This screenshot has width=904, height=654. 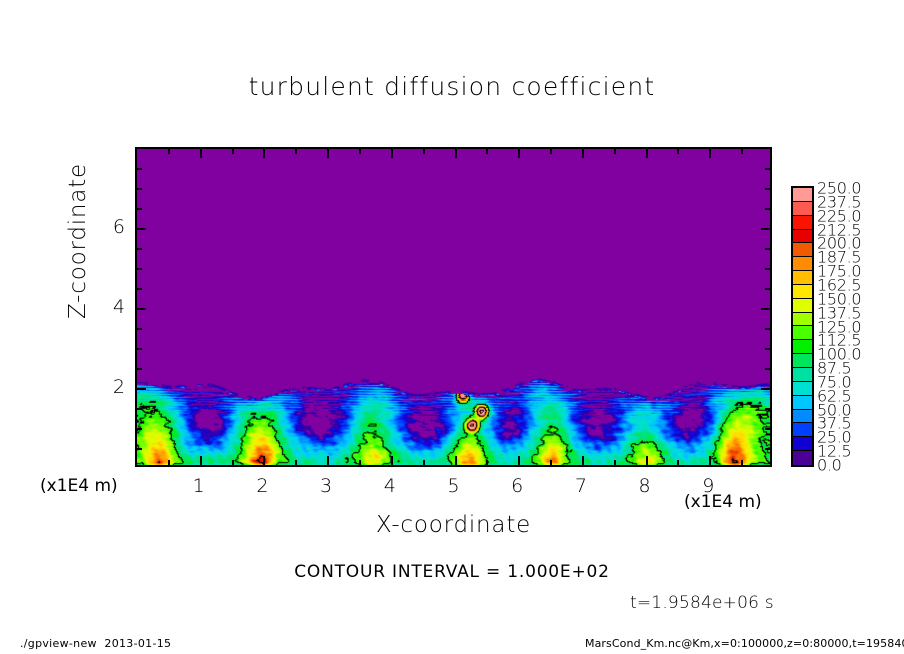 I want to click on x-tick-label: 5, so click(x=453, y=486).